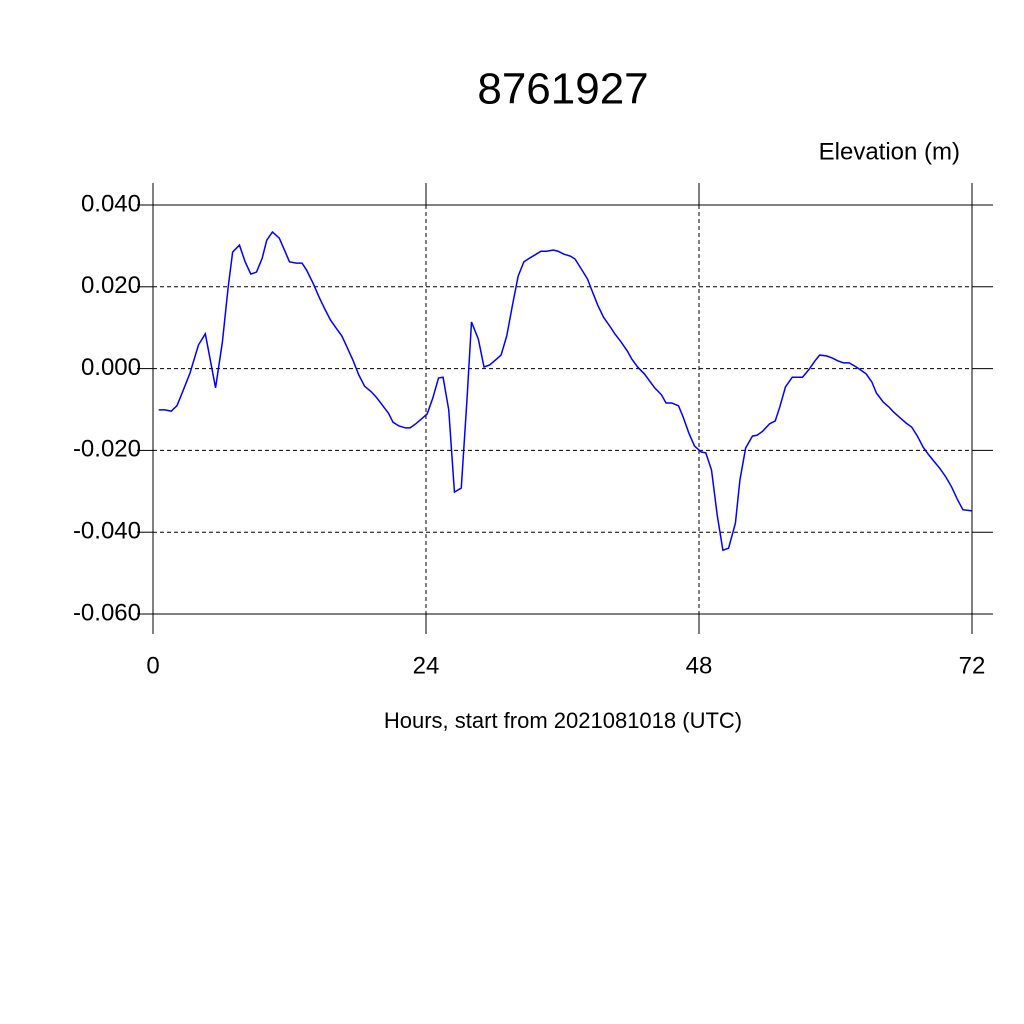 The height and width of the screenshot is (1024, 1024). Describe the element at coordinates (563, 720) in the screenshot. I see `x-axis-label: Hours, start from 2021081018 (UTC)` at that location.